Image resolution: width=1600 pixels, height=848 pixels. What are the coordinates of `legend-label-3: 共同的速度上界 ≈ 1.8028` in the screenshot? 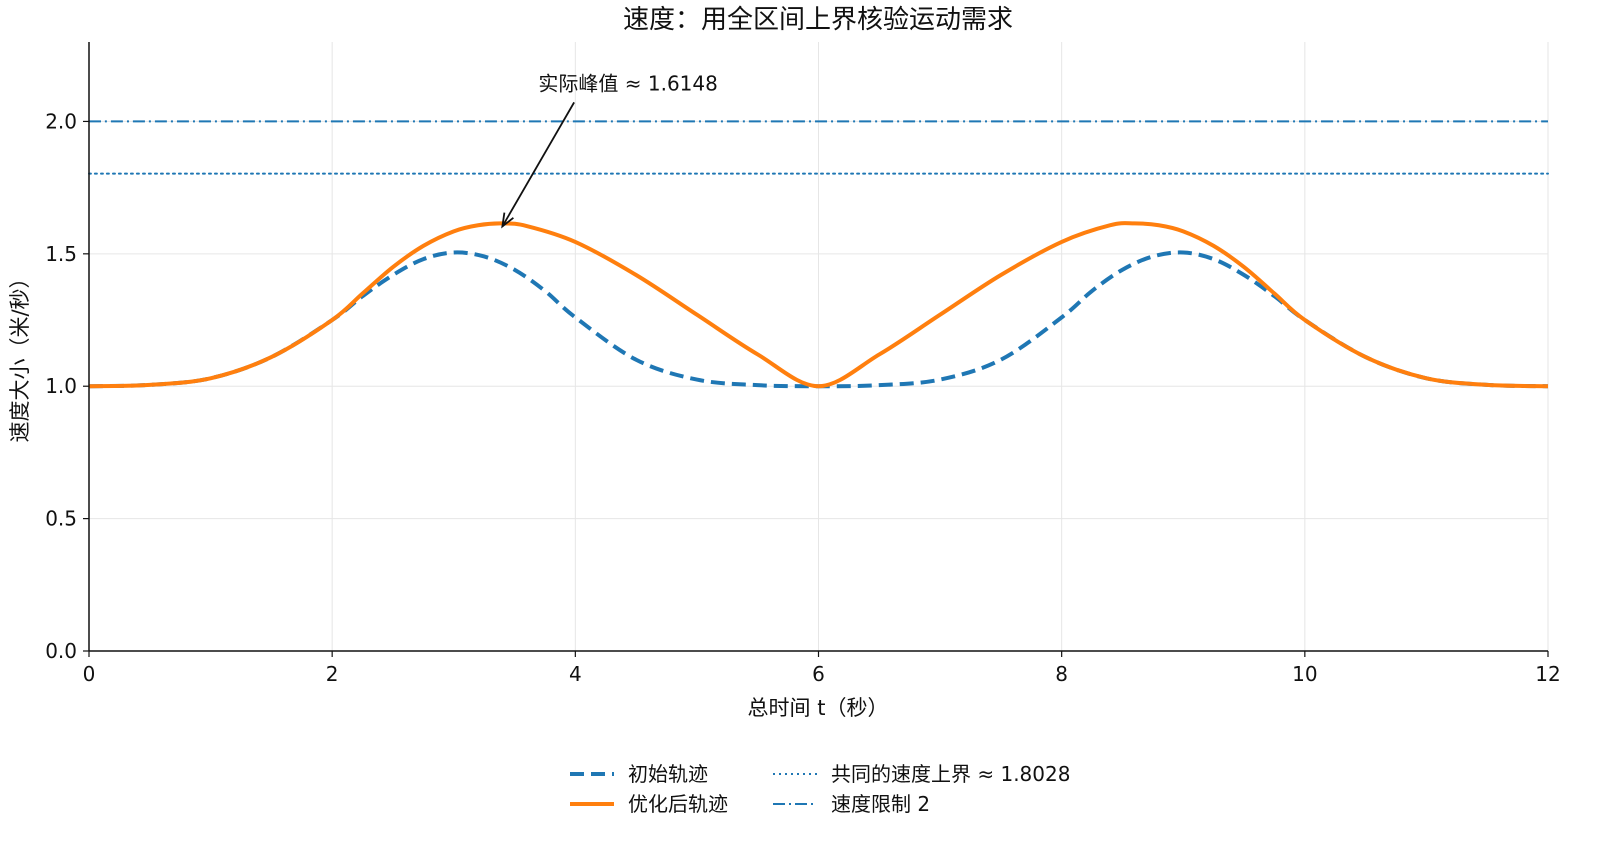 It's located at (950, 774).